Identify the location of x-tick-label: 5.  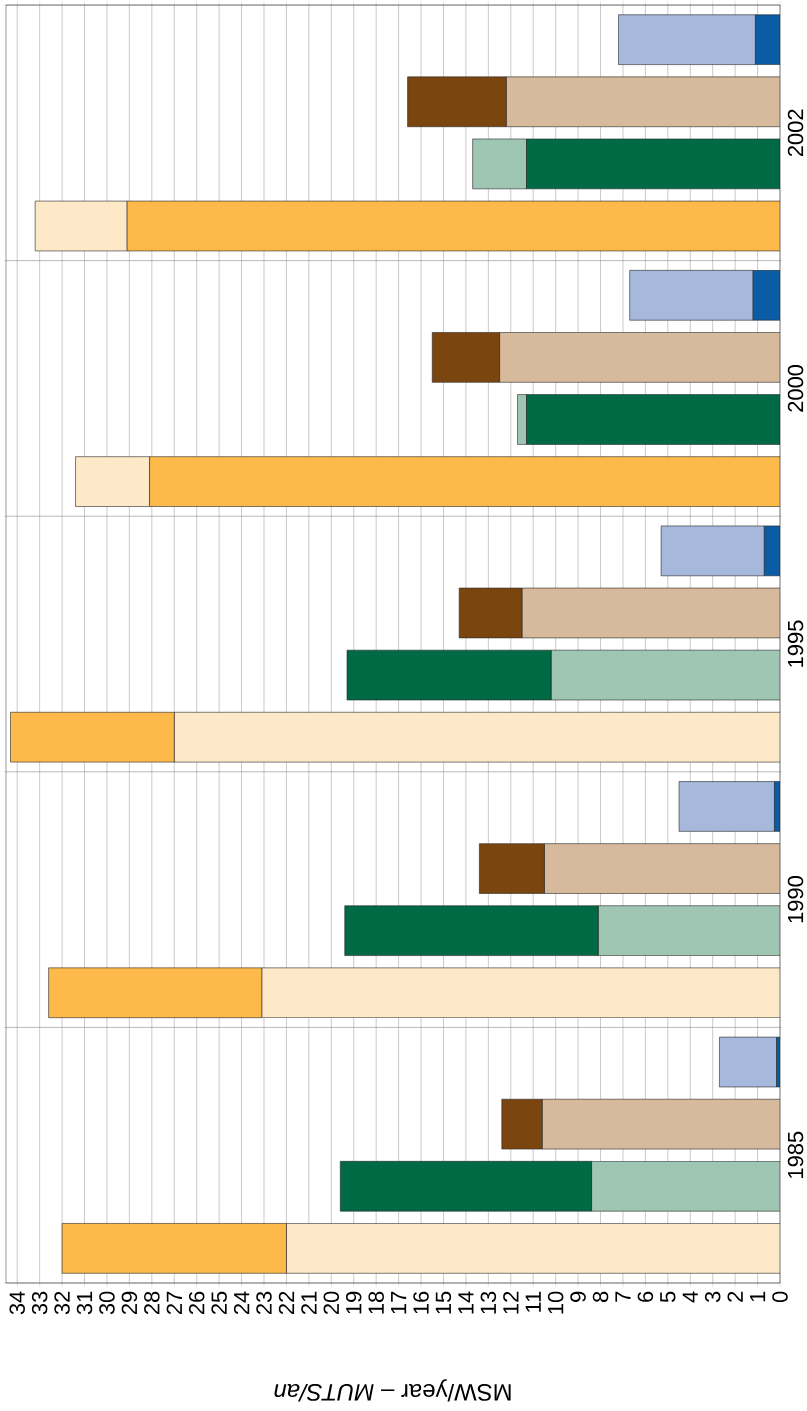
(668, 1297).